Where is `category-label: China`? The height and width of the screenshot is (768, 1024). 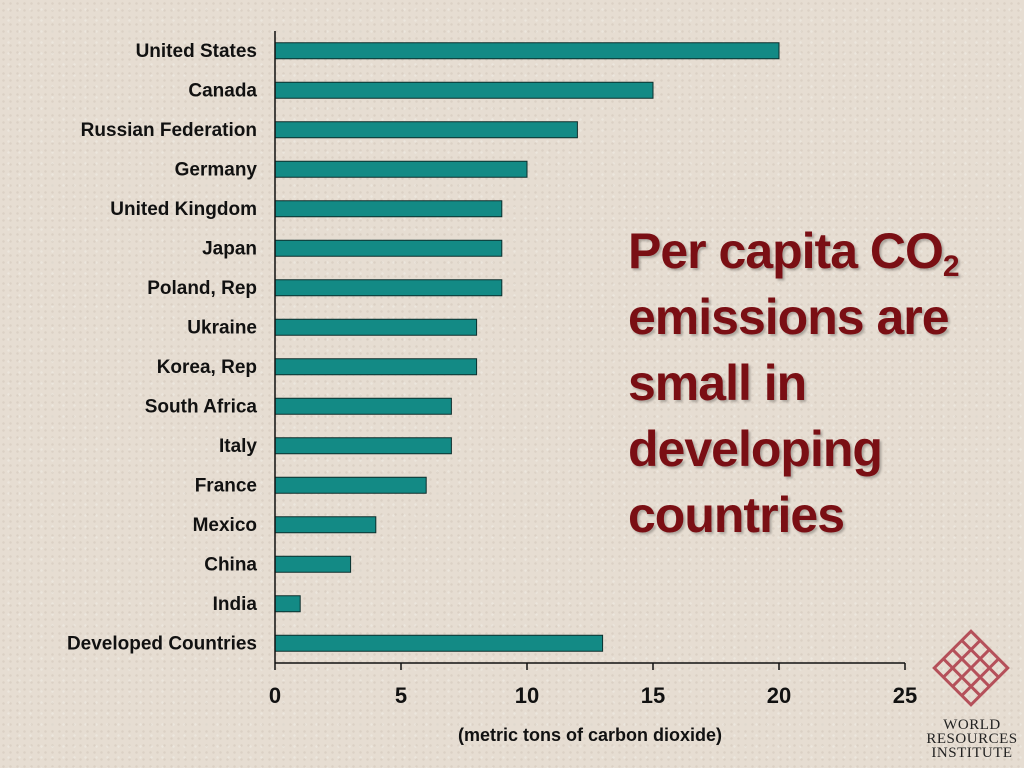 category-label: China is located at coordinates (230, 564).